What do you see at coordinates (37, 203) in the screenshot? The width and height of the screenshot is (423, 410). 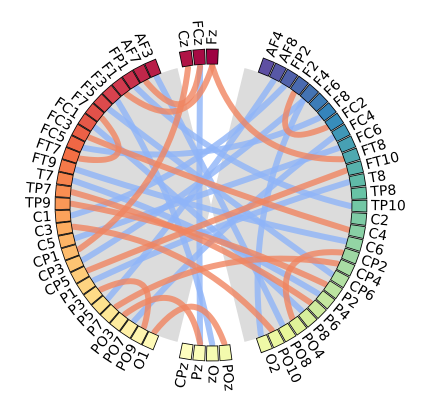 I see `node-label: TP9` at bounding box center [37, 203].